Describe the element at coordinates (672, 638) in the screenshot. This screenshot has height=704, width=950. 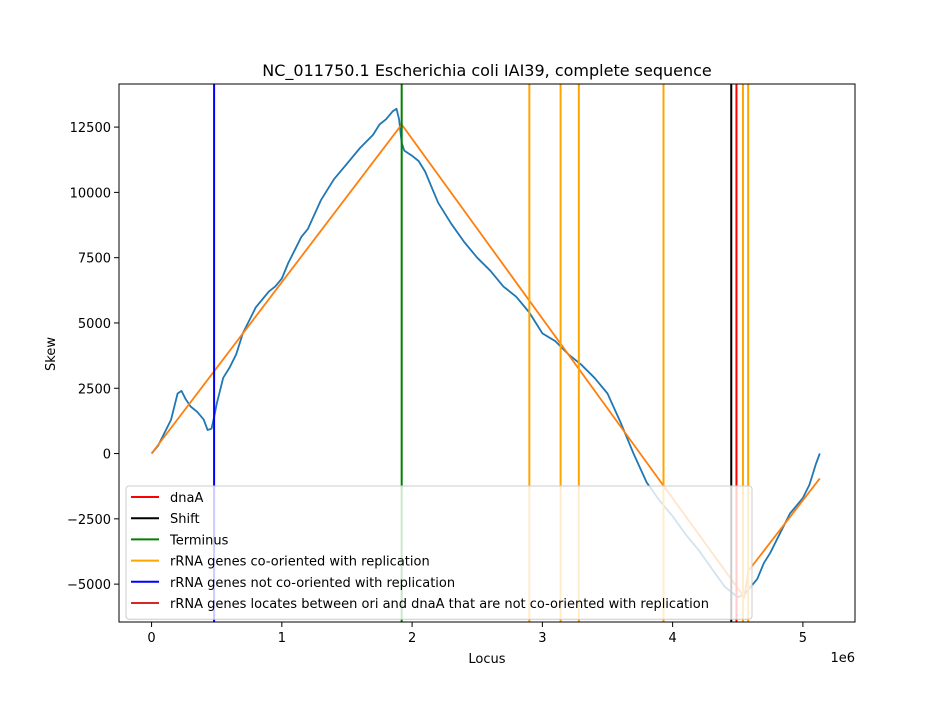
I see `x-tick-label: 4` at that location.